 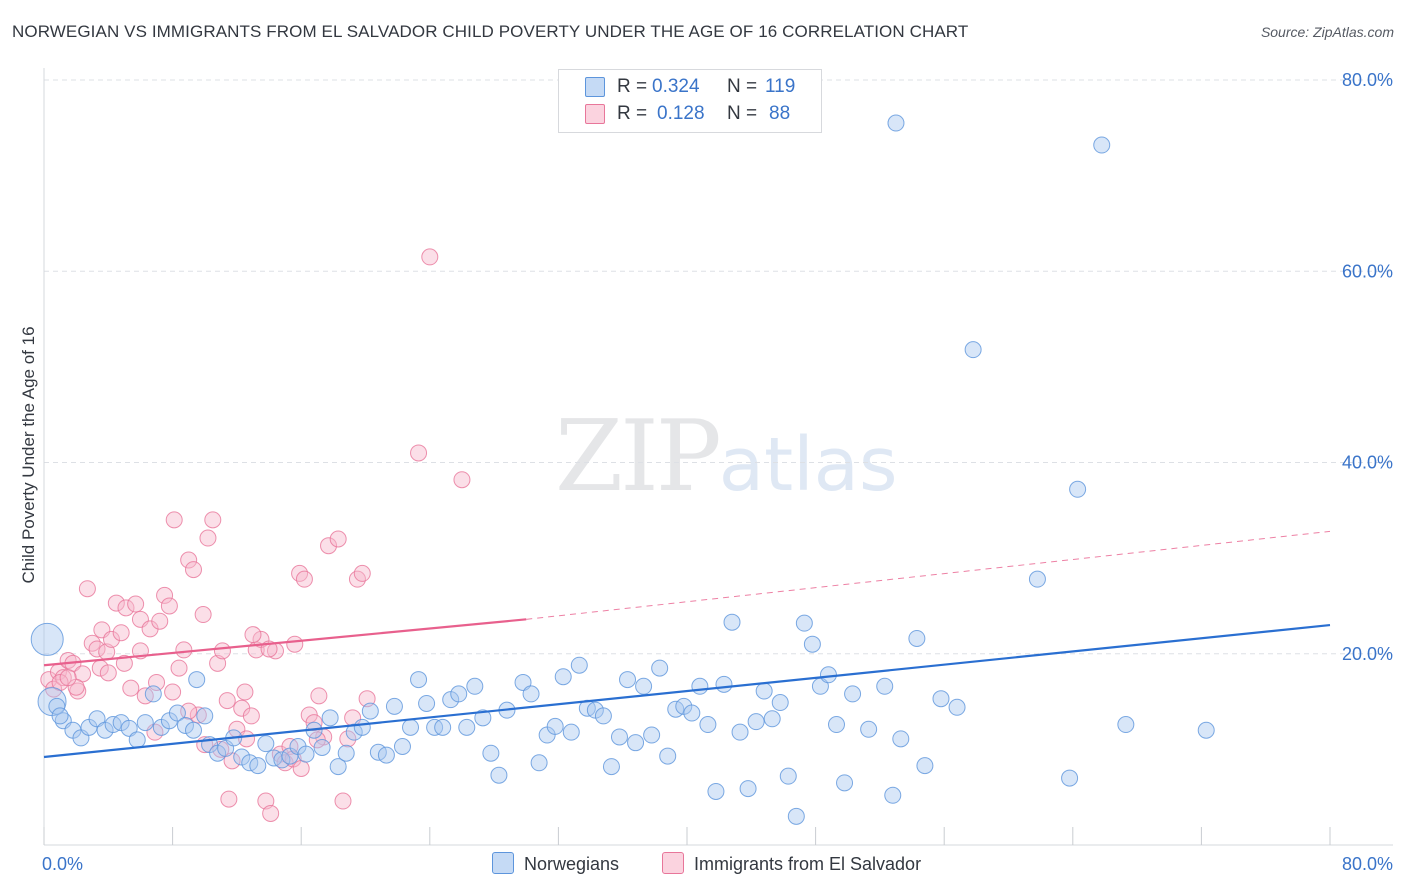 I want to click on y-tick-label: 40.0%, so click(x=1367, y=463).